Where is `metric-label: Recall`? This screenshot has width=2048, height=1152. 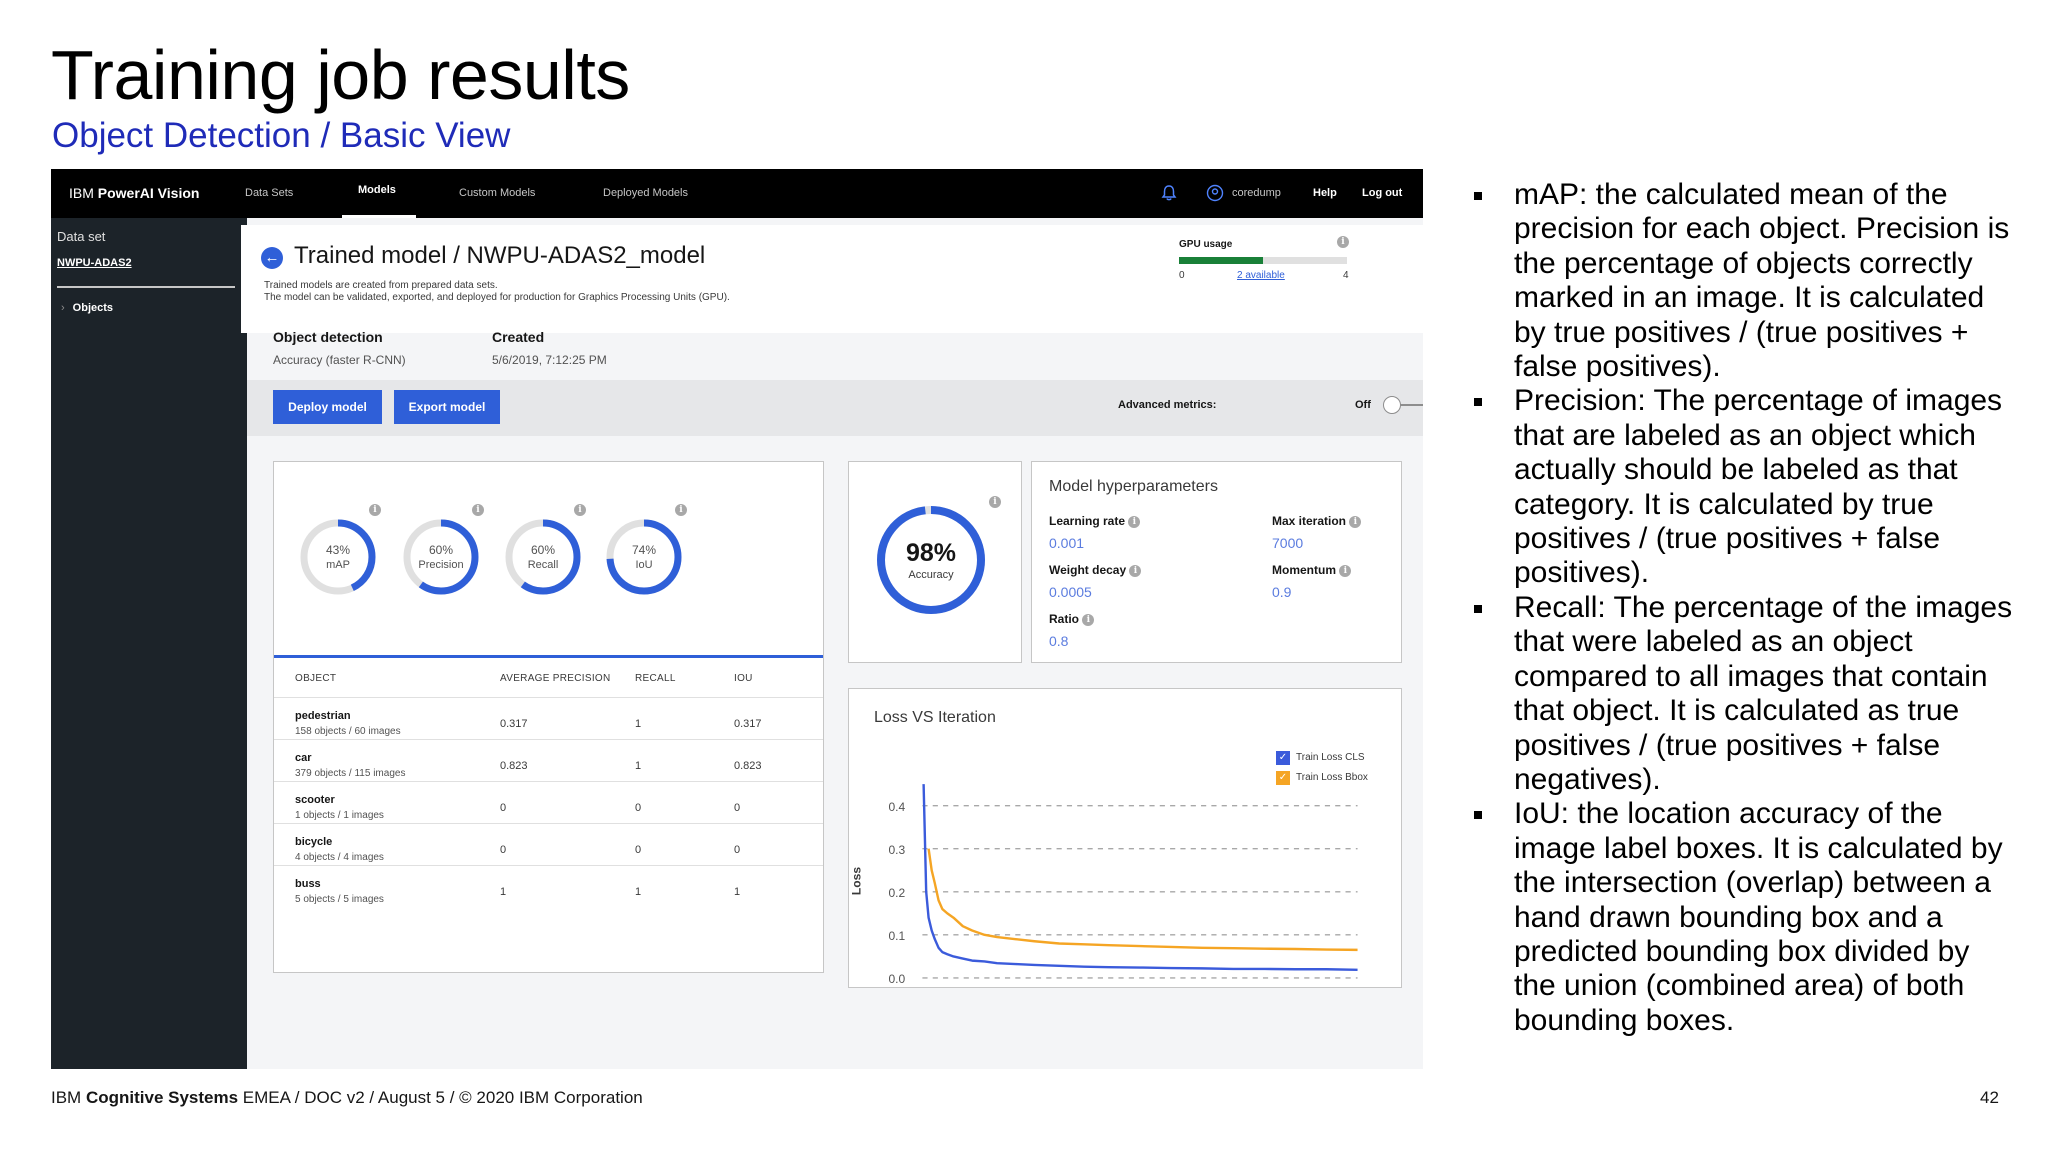
metric-label: Recall is located at coordinates (543, 565).